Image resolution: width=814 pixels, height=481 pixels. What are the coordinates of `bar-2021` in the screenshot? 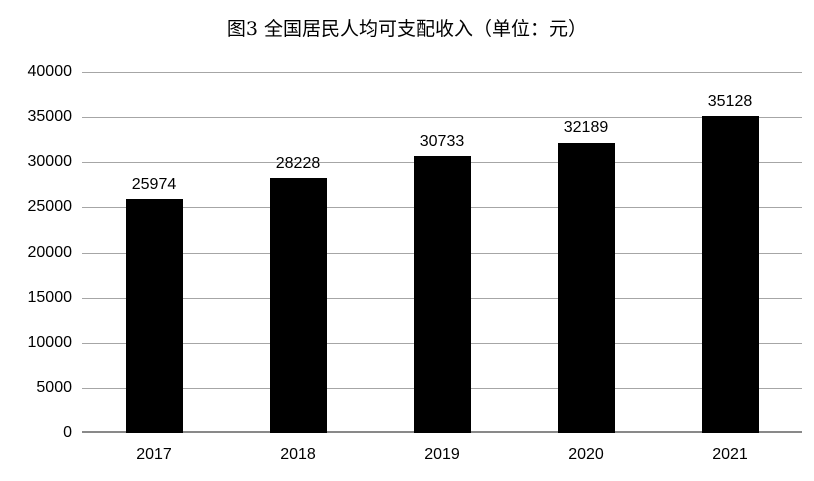 It's located at (730, 274).